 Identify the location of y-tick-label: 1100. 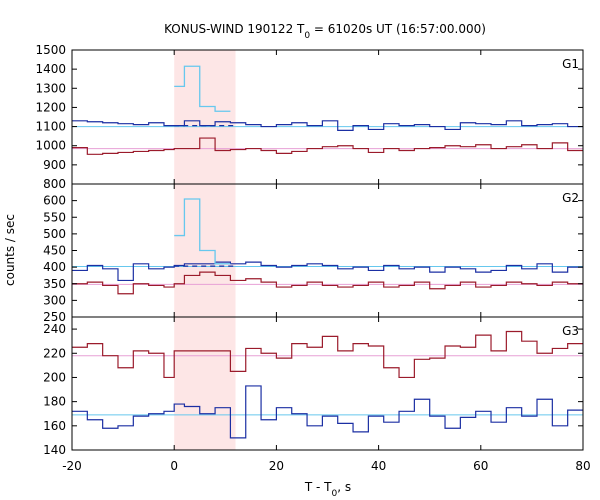
(50, 127).